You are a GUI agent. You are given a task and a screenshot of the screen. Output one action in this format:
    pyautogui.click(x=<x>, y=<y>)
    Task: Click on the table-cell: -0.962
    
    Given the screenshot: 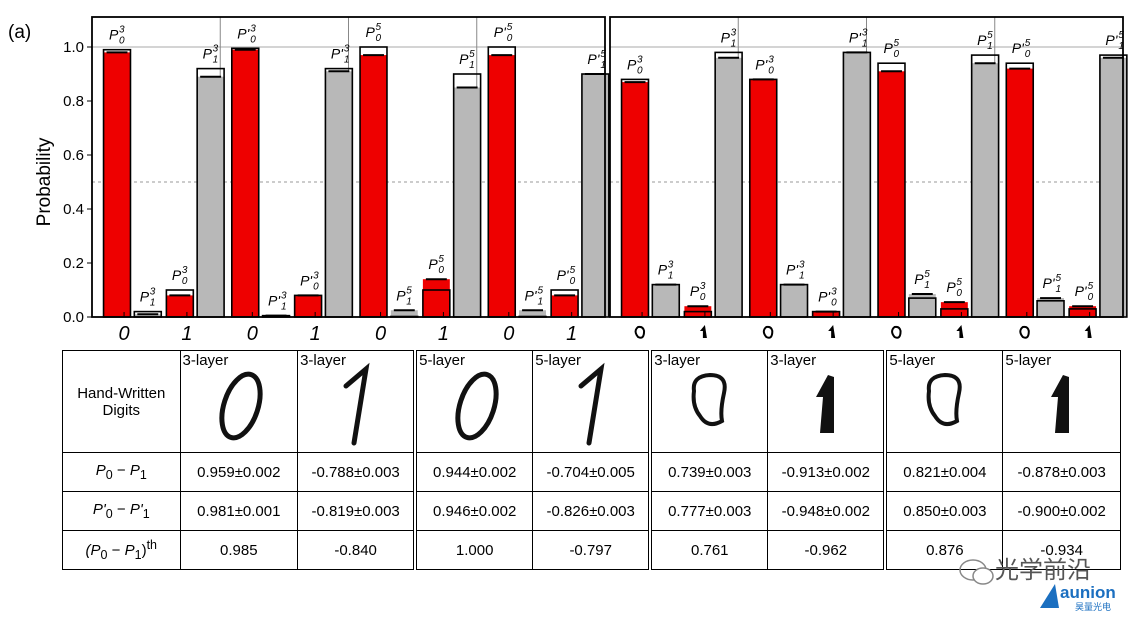 What is the action you would take?
    pyautogui.click(x=826, y=550)
    